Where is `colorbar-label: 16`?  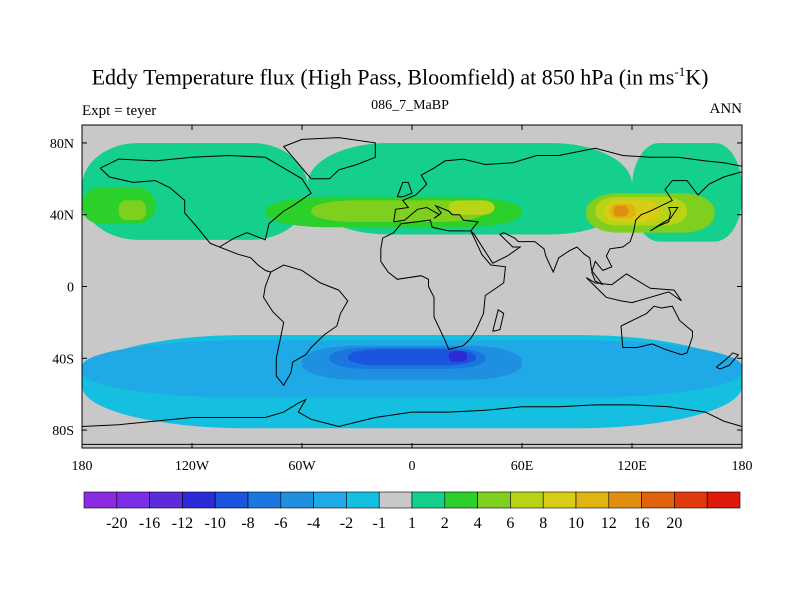
colorbar-label: 16 is located at coordinates (642, 523).